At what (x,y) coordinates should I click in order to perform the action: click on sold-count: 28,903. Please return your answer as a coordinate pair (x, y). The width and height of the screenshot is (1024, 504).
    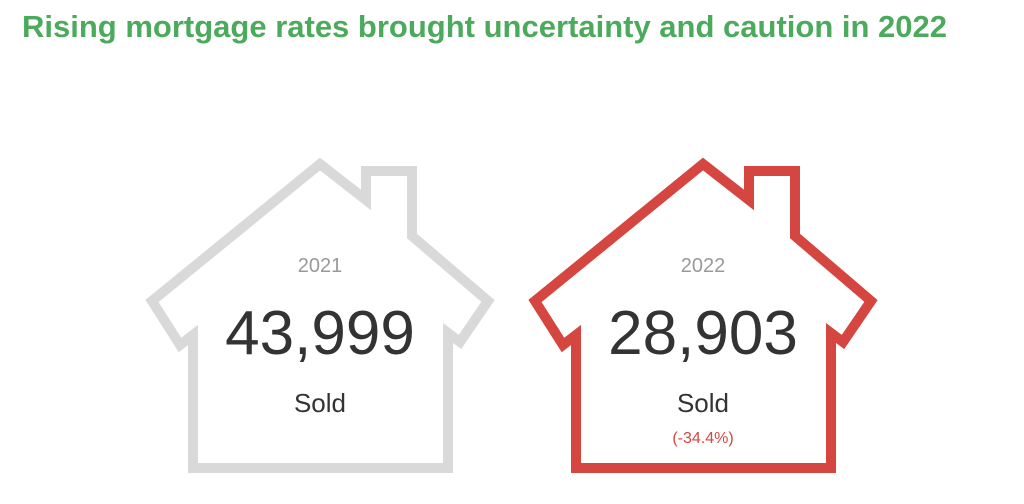
    Looking at the image, I should click on (703, 333).